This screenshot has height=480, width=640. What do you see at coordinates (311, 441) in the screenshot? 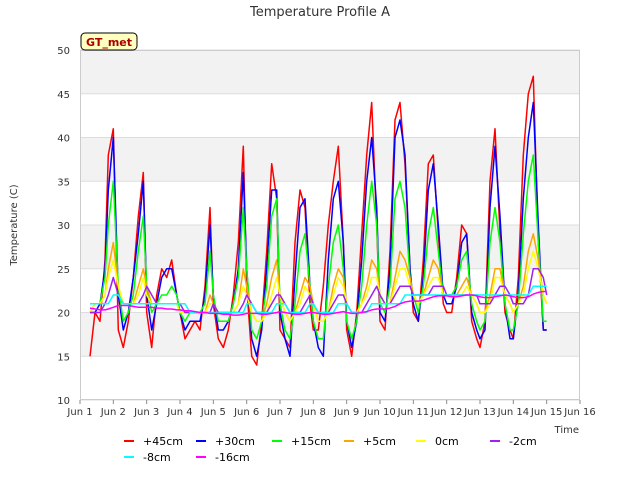
I see `legend-label: +15cm` at bounding box center [311, 441].